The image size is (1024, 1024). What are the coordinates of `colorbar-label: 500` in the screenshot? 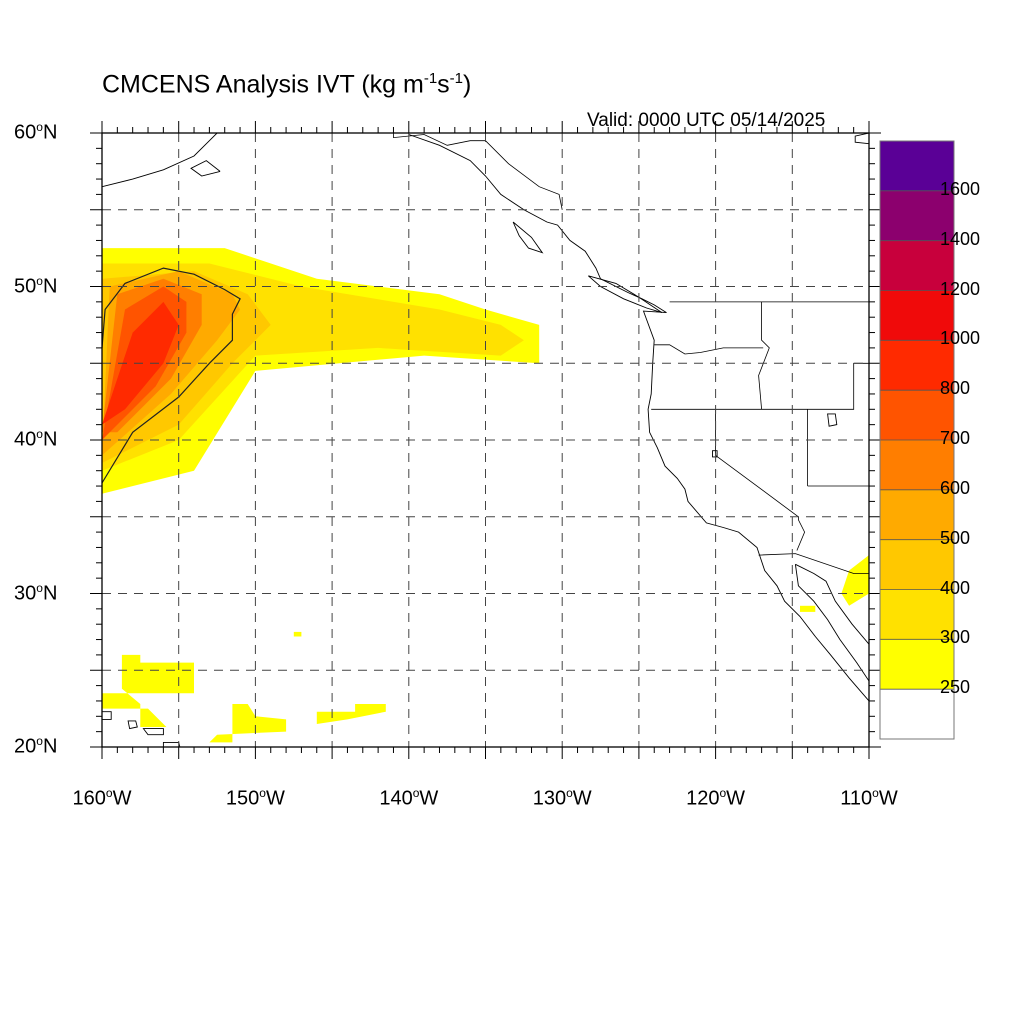 It's located at (955, 537).